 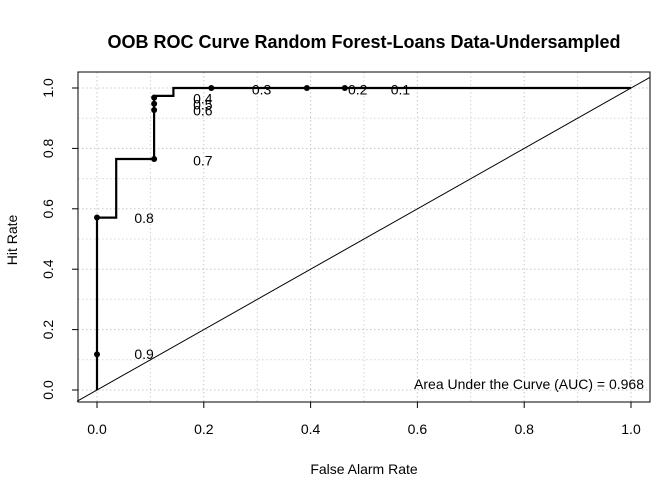 I want to click on x-axis-label: False Alarm Rate, so click(x=364, y=469).